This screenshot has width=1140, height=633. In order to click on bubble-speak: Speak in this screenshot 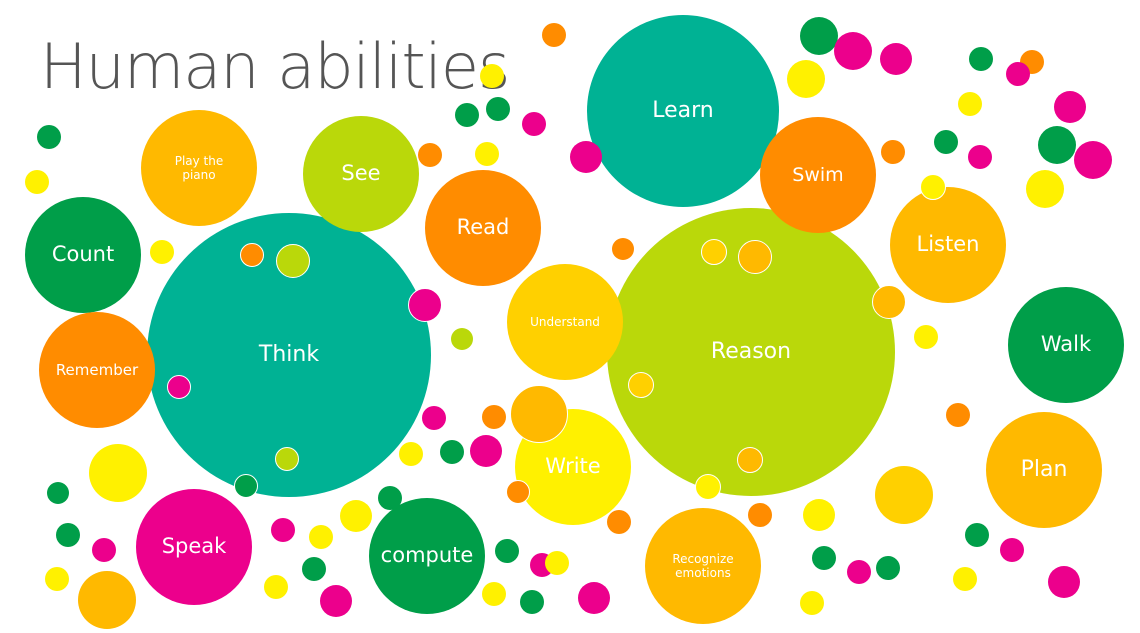, I will do `click(194, 547)`.